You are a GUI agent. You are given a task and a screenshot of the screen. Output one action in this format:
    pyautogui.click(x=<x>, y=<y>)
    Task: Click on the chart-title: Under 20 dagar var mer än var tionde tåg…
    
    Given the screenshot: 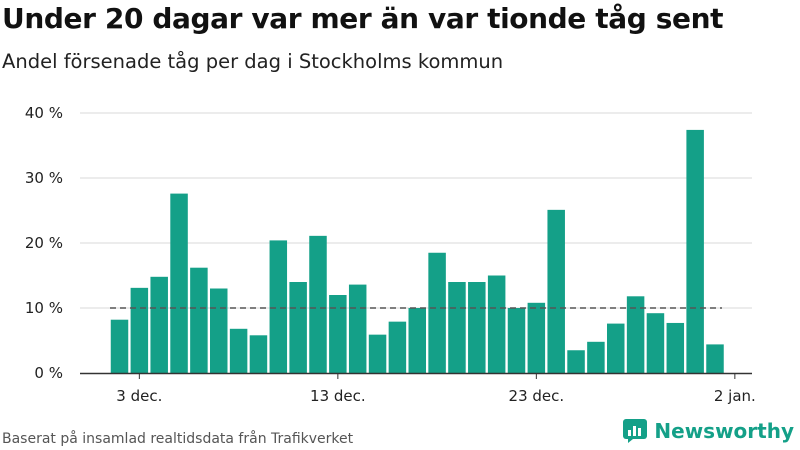 What is the action you would take?
    pyautogui.click(x=363, y=18)
    